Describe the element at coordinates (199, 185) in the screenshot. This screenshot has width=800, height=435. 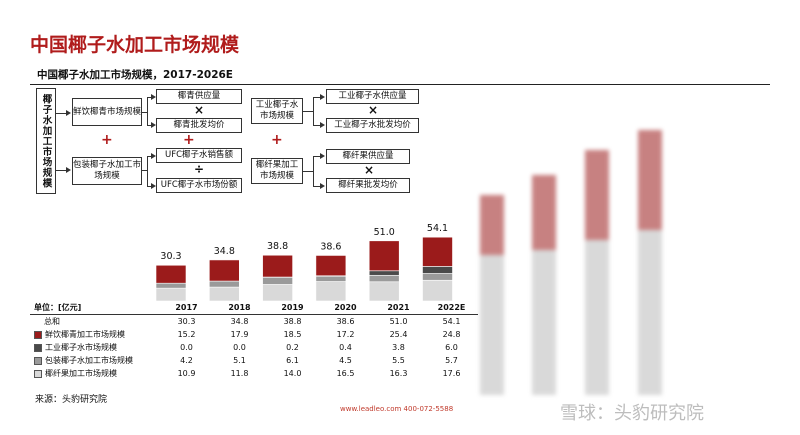
I see `factor-ufc-share: UFC椰子水市场份额` at that location.